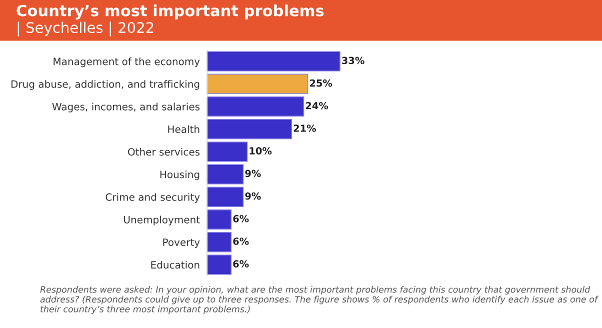  I want to click on y-tick-label: Wages, incomes, and salaries, so click(126, 107).